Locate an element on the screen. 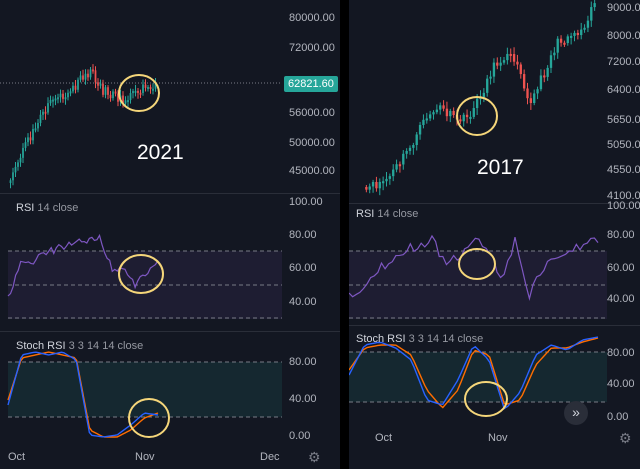  price-tick: 8000.00 is located at coordinates (623, 36).